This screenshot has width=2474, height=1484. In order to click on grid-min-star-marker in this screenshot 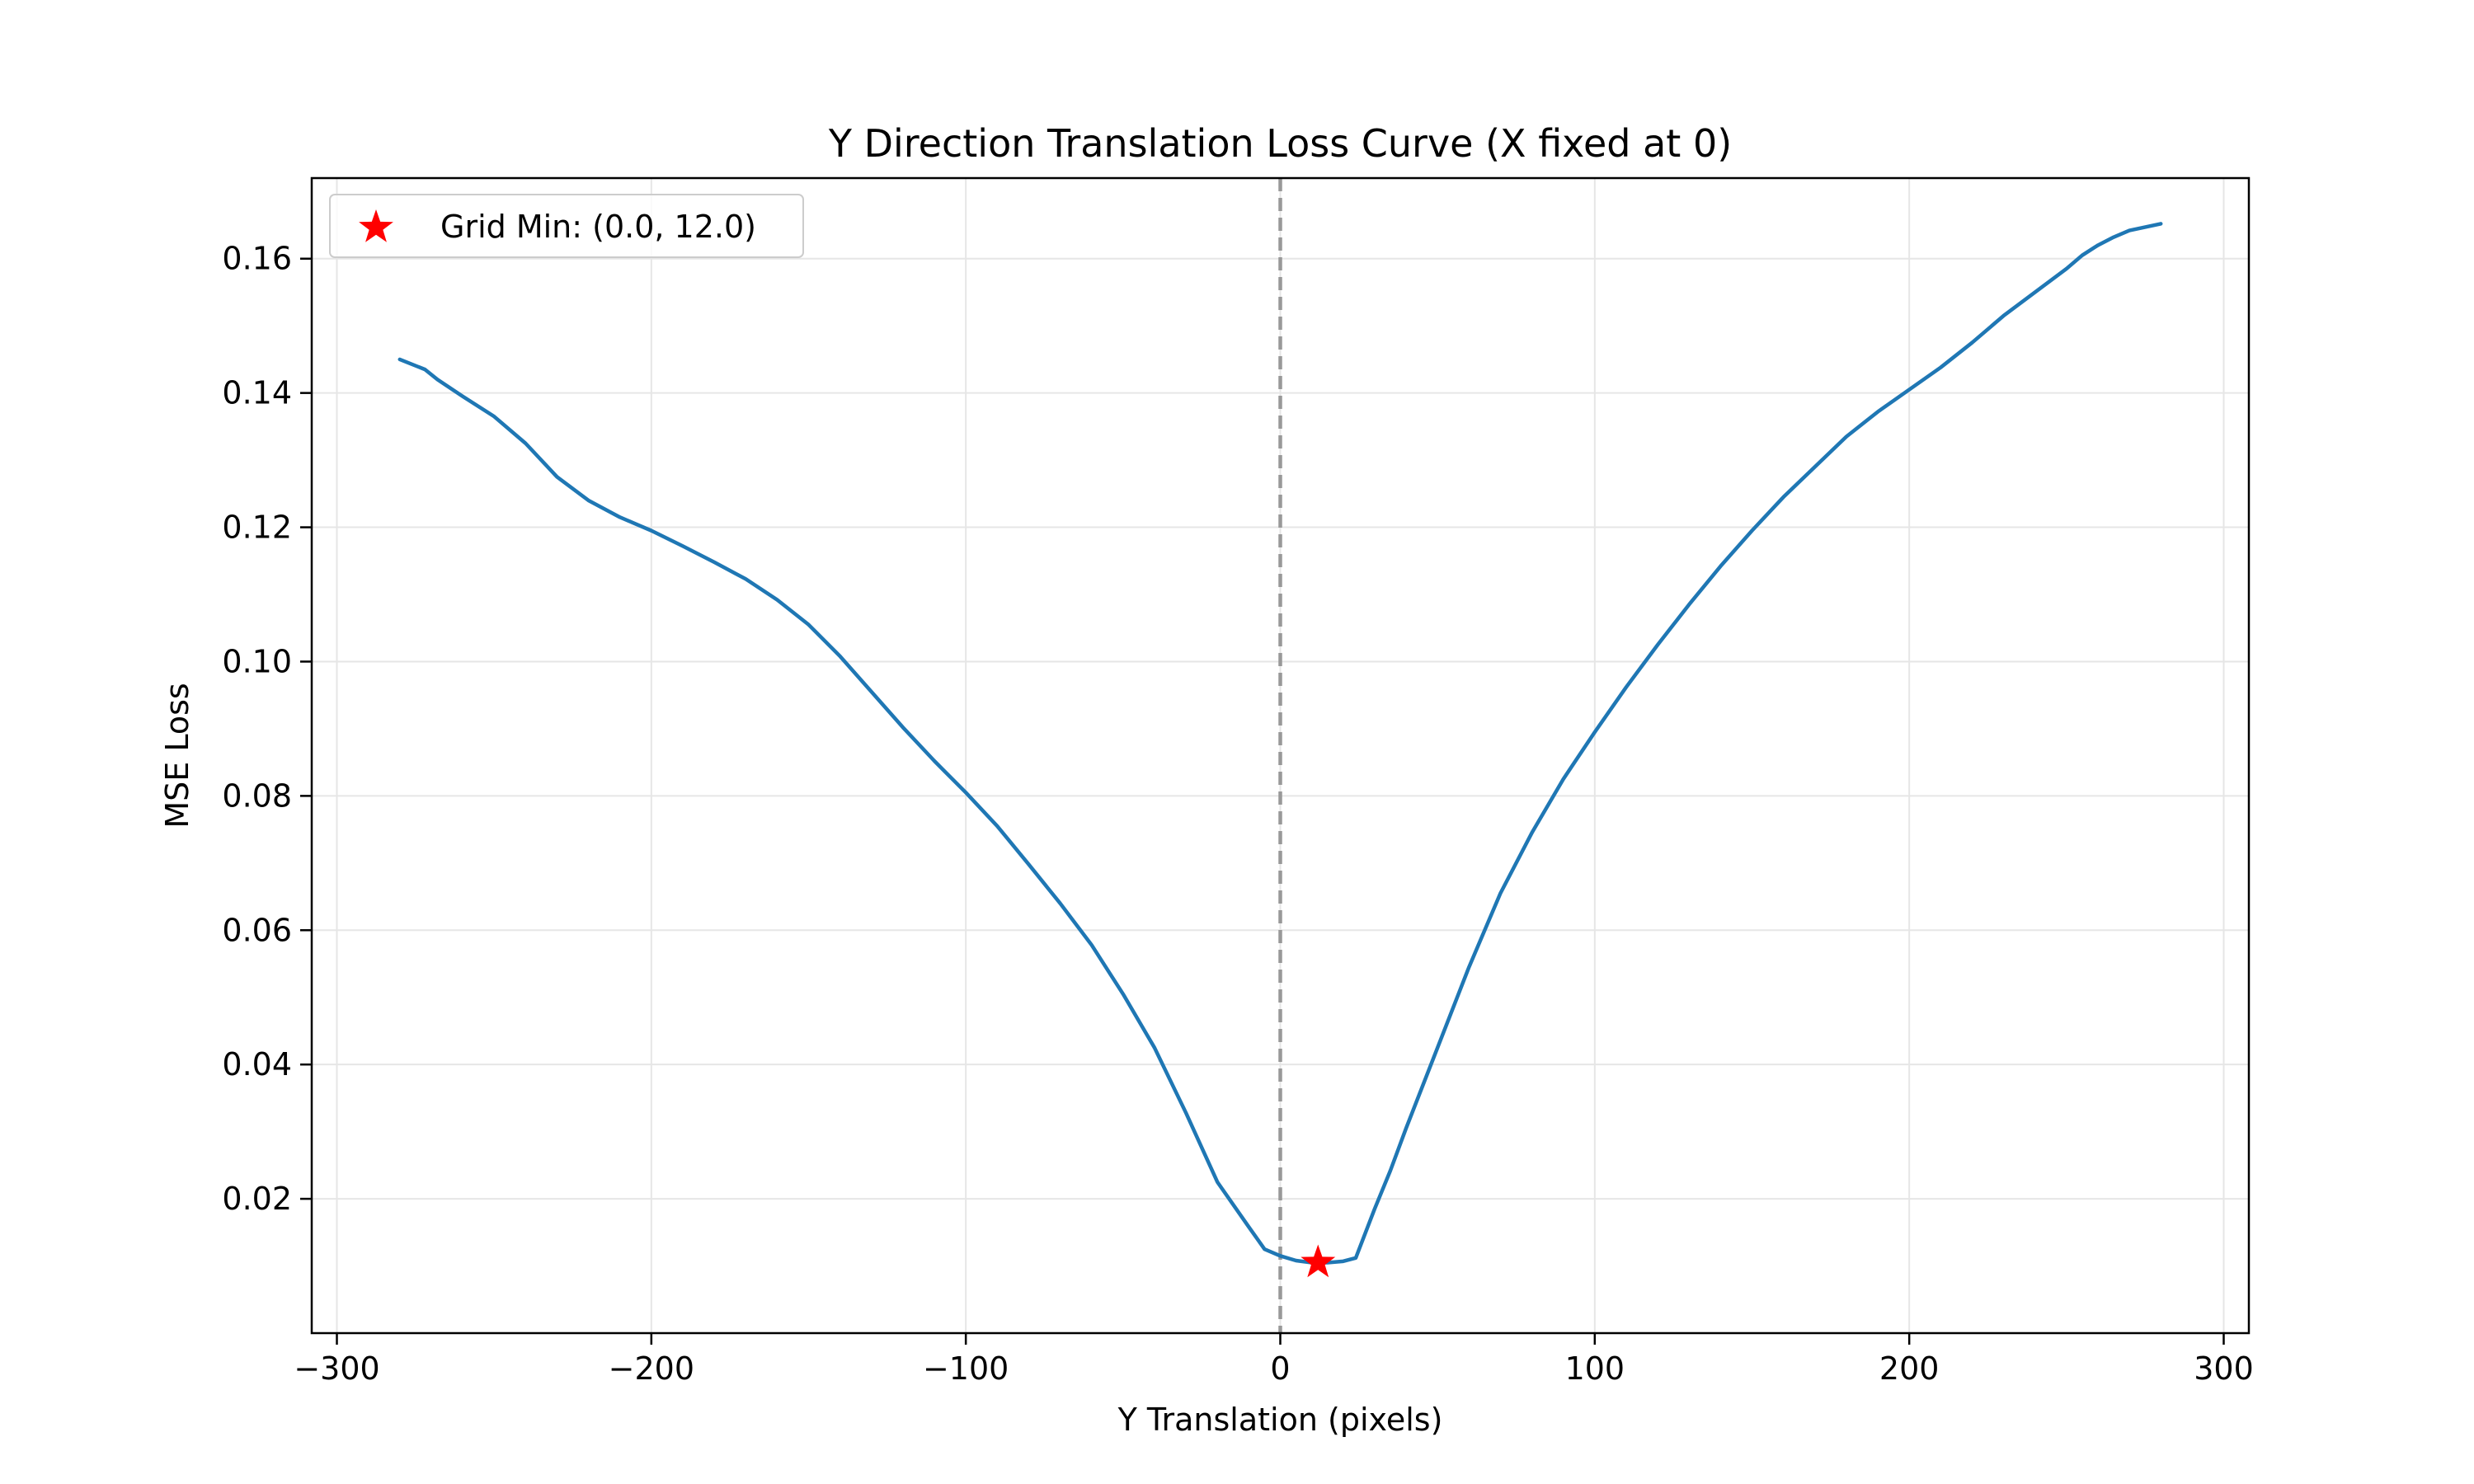, I will do `click(1318, 1261)`.